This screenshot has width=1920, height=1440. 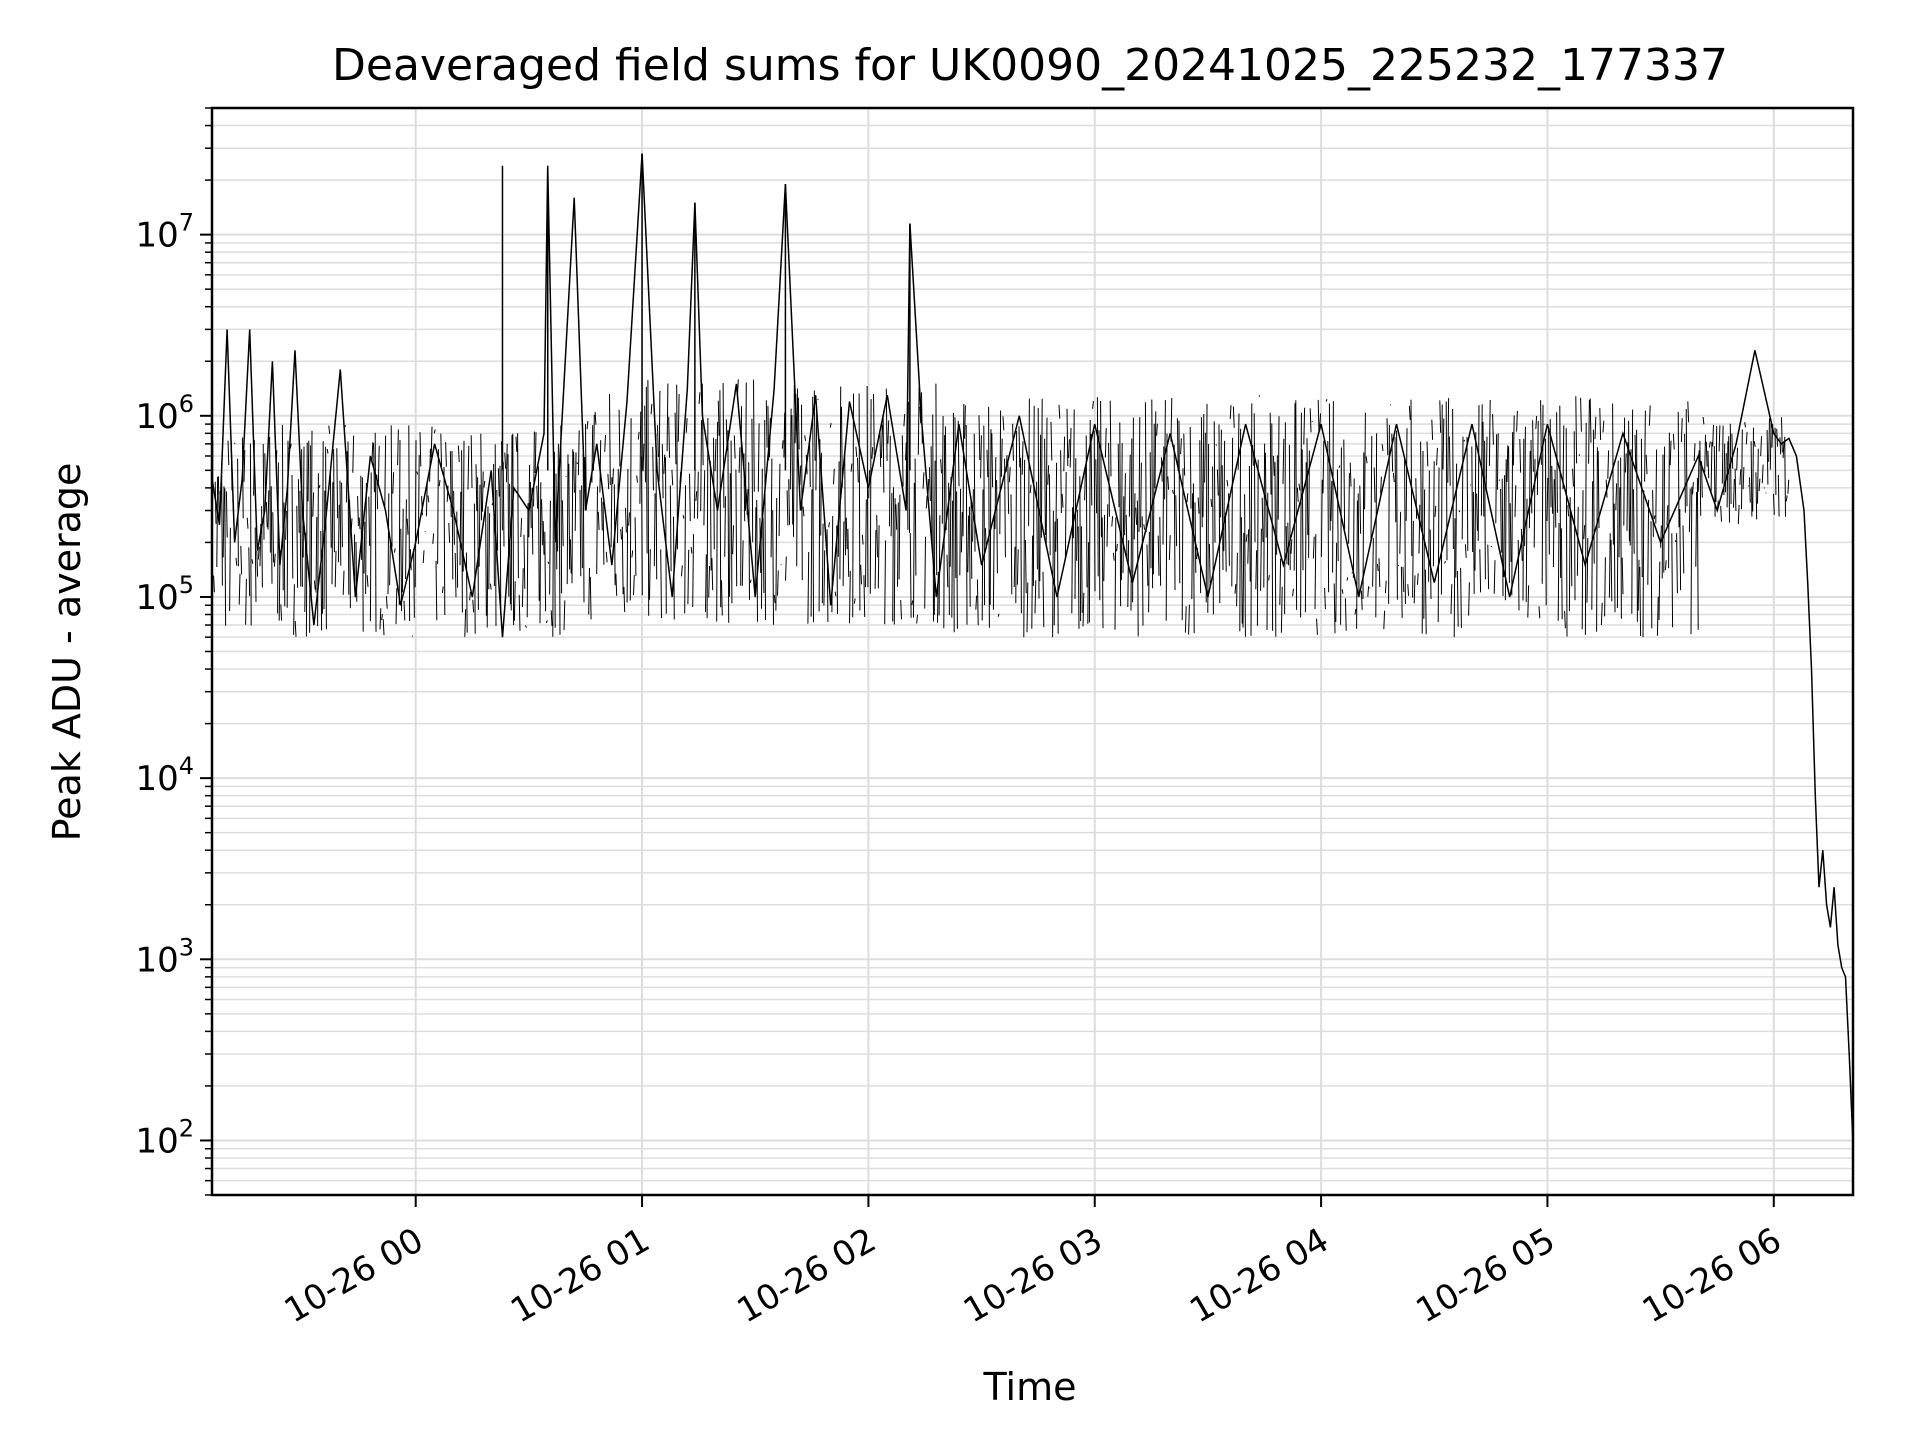 What do you see at coordinates (164, 685) in the screenshot?
I see `y-tick-labels: 10² 10³ 10⁴ 10⁵ 10⁶ 10⁷` at bounding box center [164, 685].